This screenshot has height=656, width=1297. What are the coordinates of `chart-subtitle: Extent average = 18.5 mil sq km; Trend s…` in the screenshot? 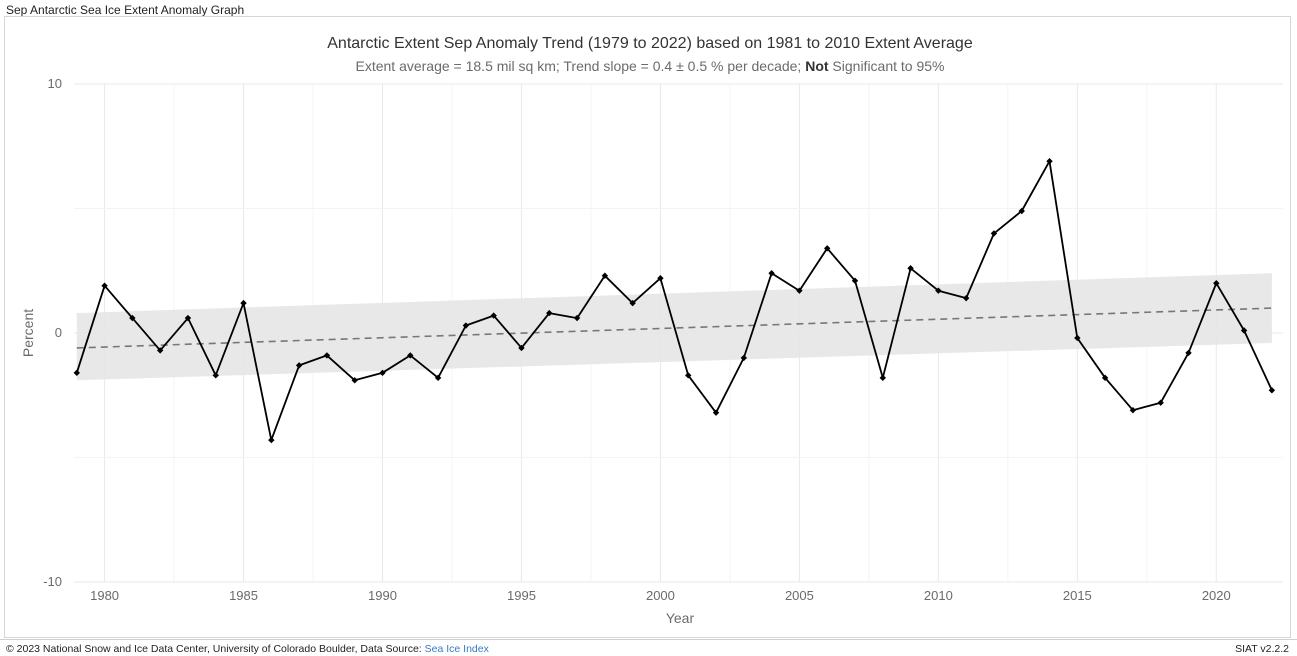 It's located at (649, 66).